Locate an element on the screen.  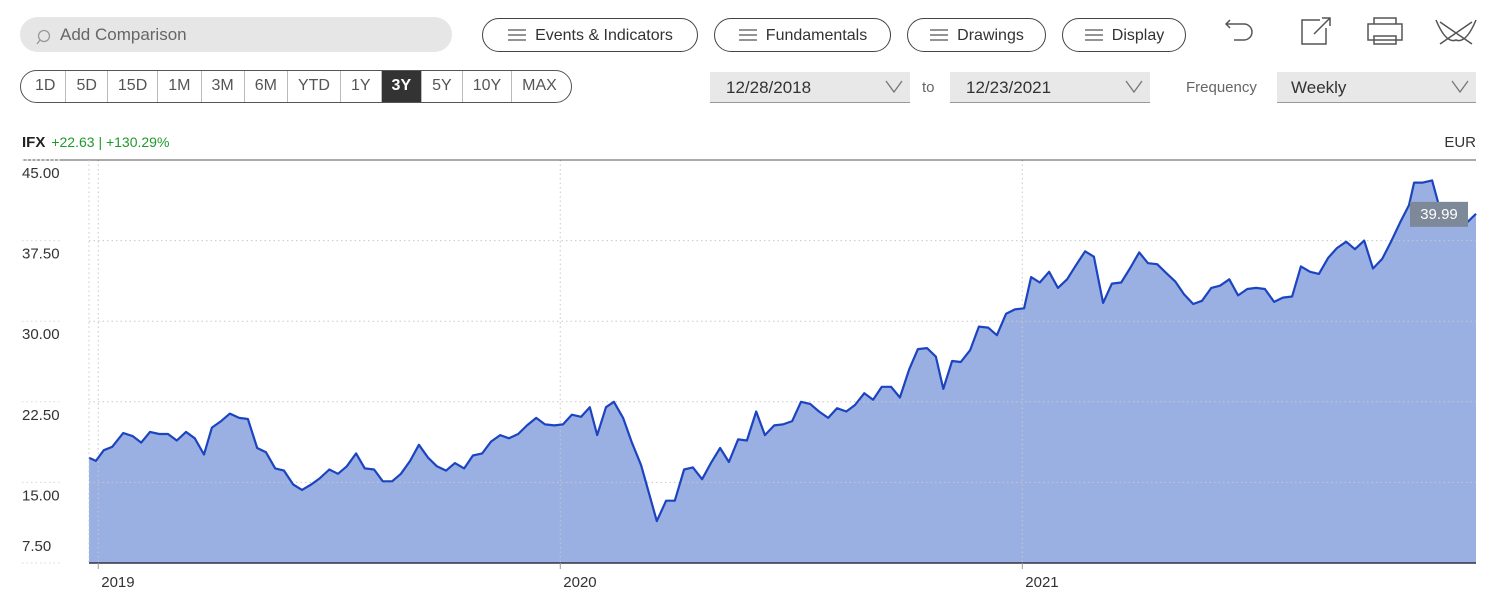
start-date: 12/28/2018 is located at coordinates (810, 87).